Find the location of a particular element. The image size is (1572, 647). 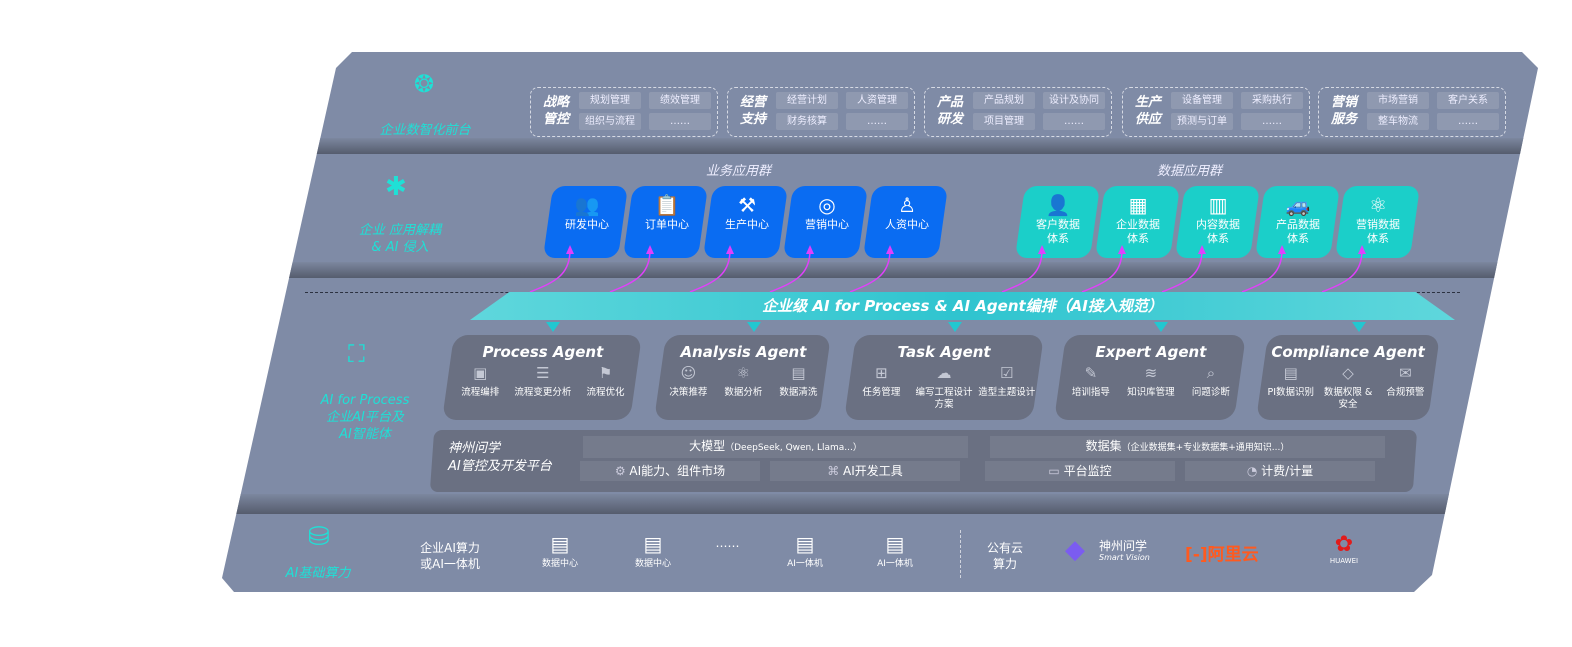

gauge-icon: ◔ is located at coordinates (1254, 471).